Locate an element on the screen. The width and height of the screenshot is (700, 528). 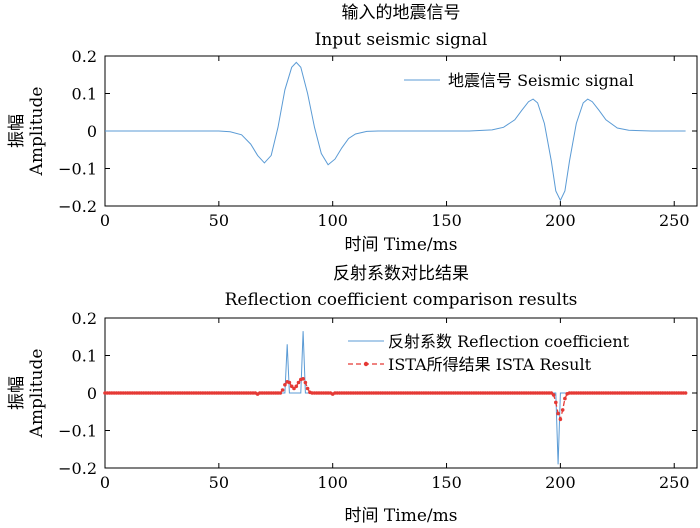
chart-title: 反射系数对比结果 is located at coordinates (401, 274).